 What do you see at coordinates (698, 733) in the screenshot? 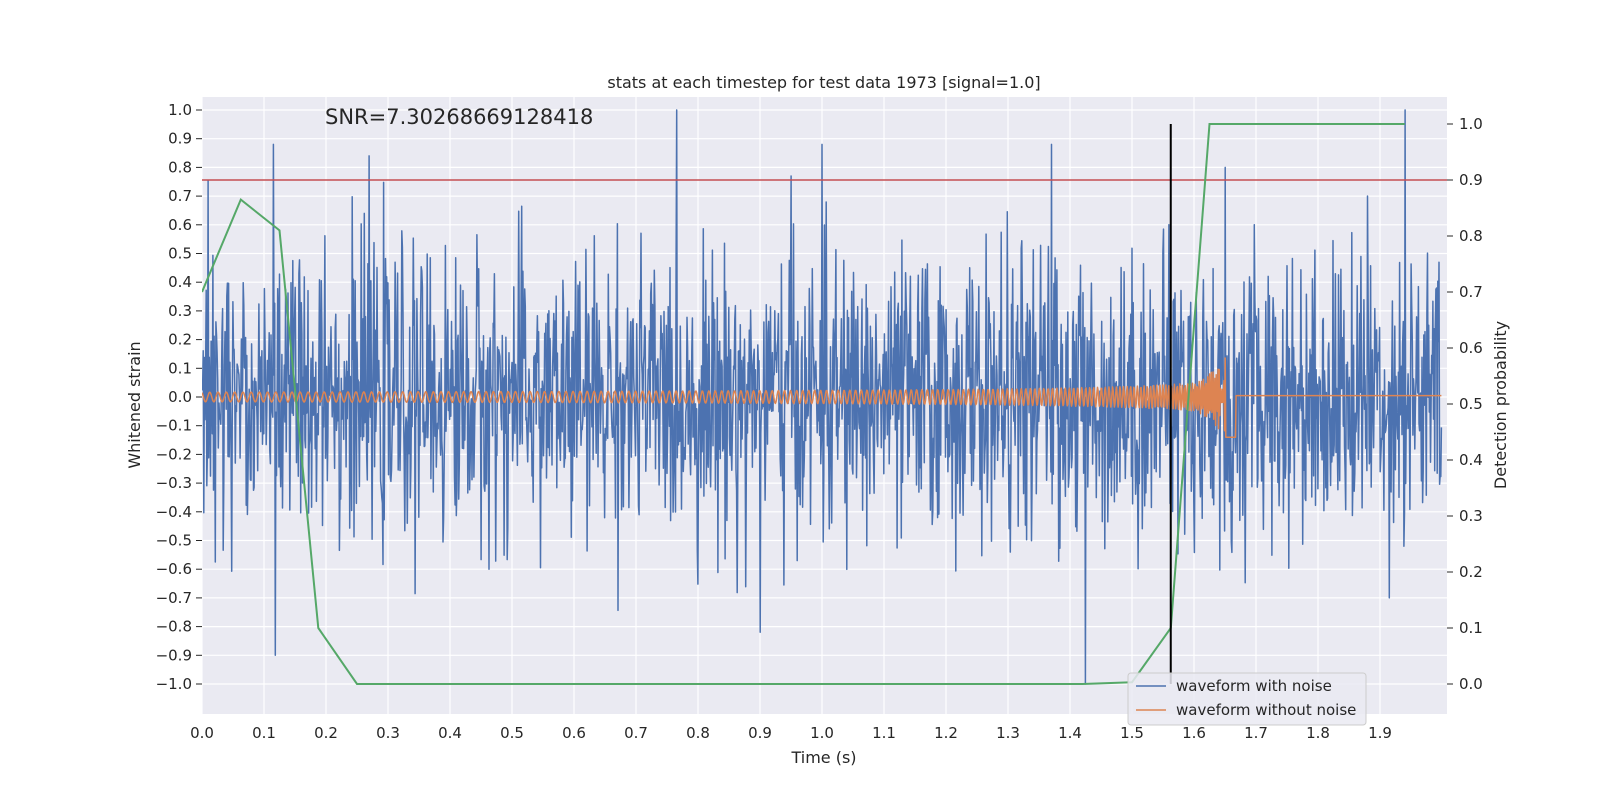
I see `x-tick-label: 0.8` at bounding box center [698, 733].